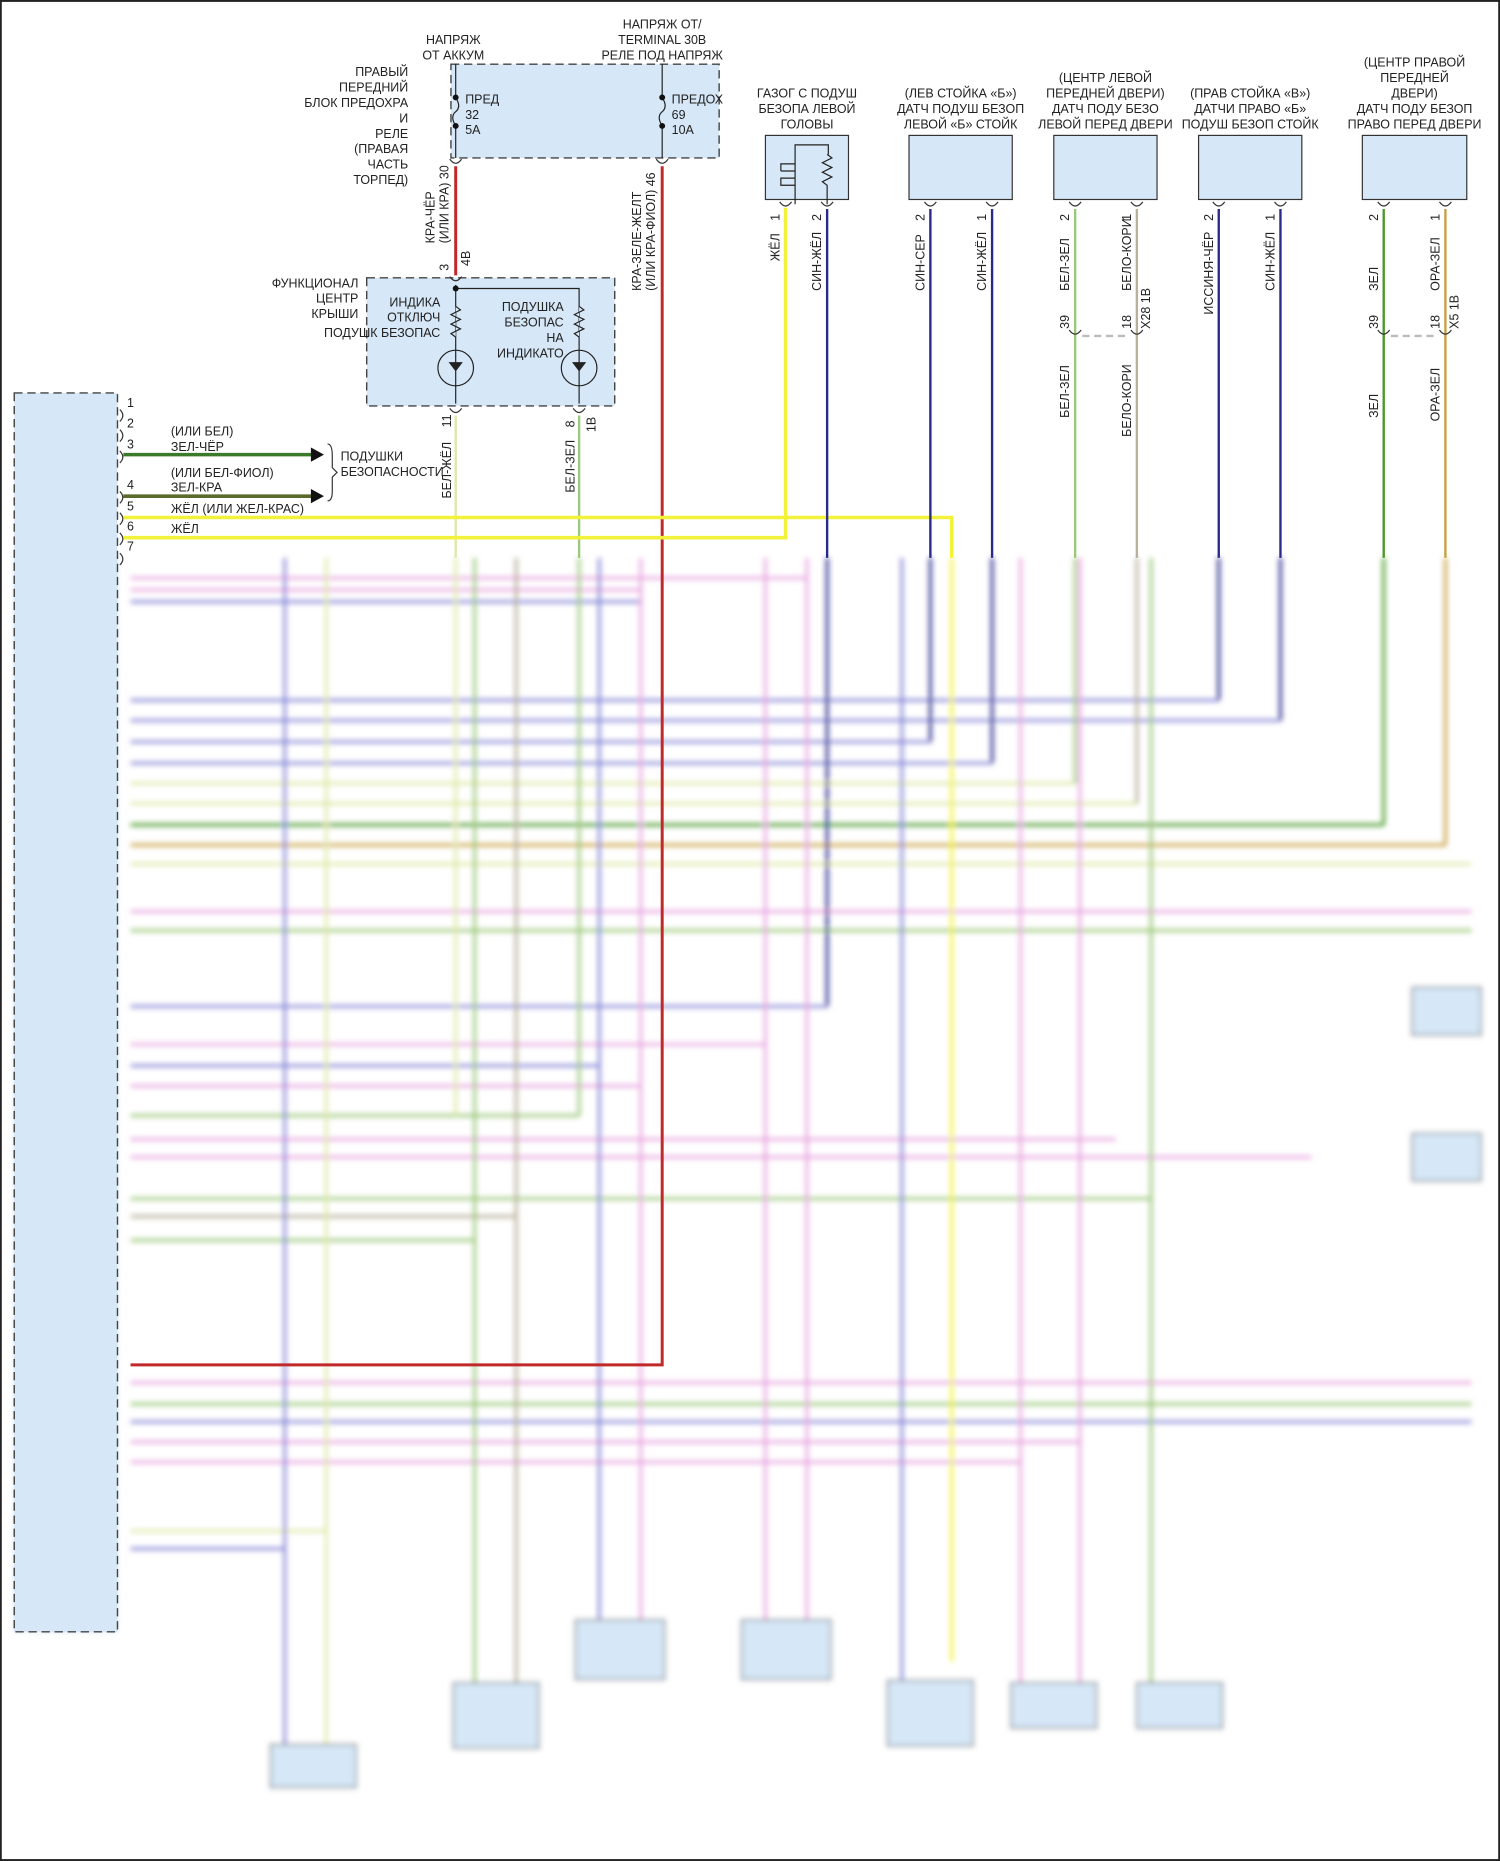 This screenshot has height=1861, width=1500. I want to click on inflator-icon, so click(804, 174).